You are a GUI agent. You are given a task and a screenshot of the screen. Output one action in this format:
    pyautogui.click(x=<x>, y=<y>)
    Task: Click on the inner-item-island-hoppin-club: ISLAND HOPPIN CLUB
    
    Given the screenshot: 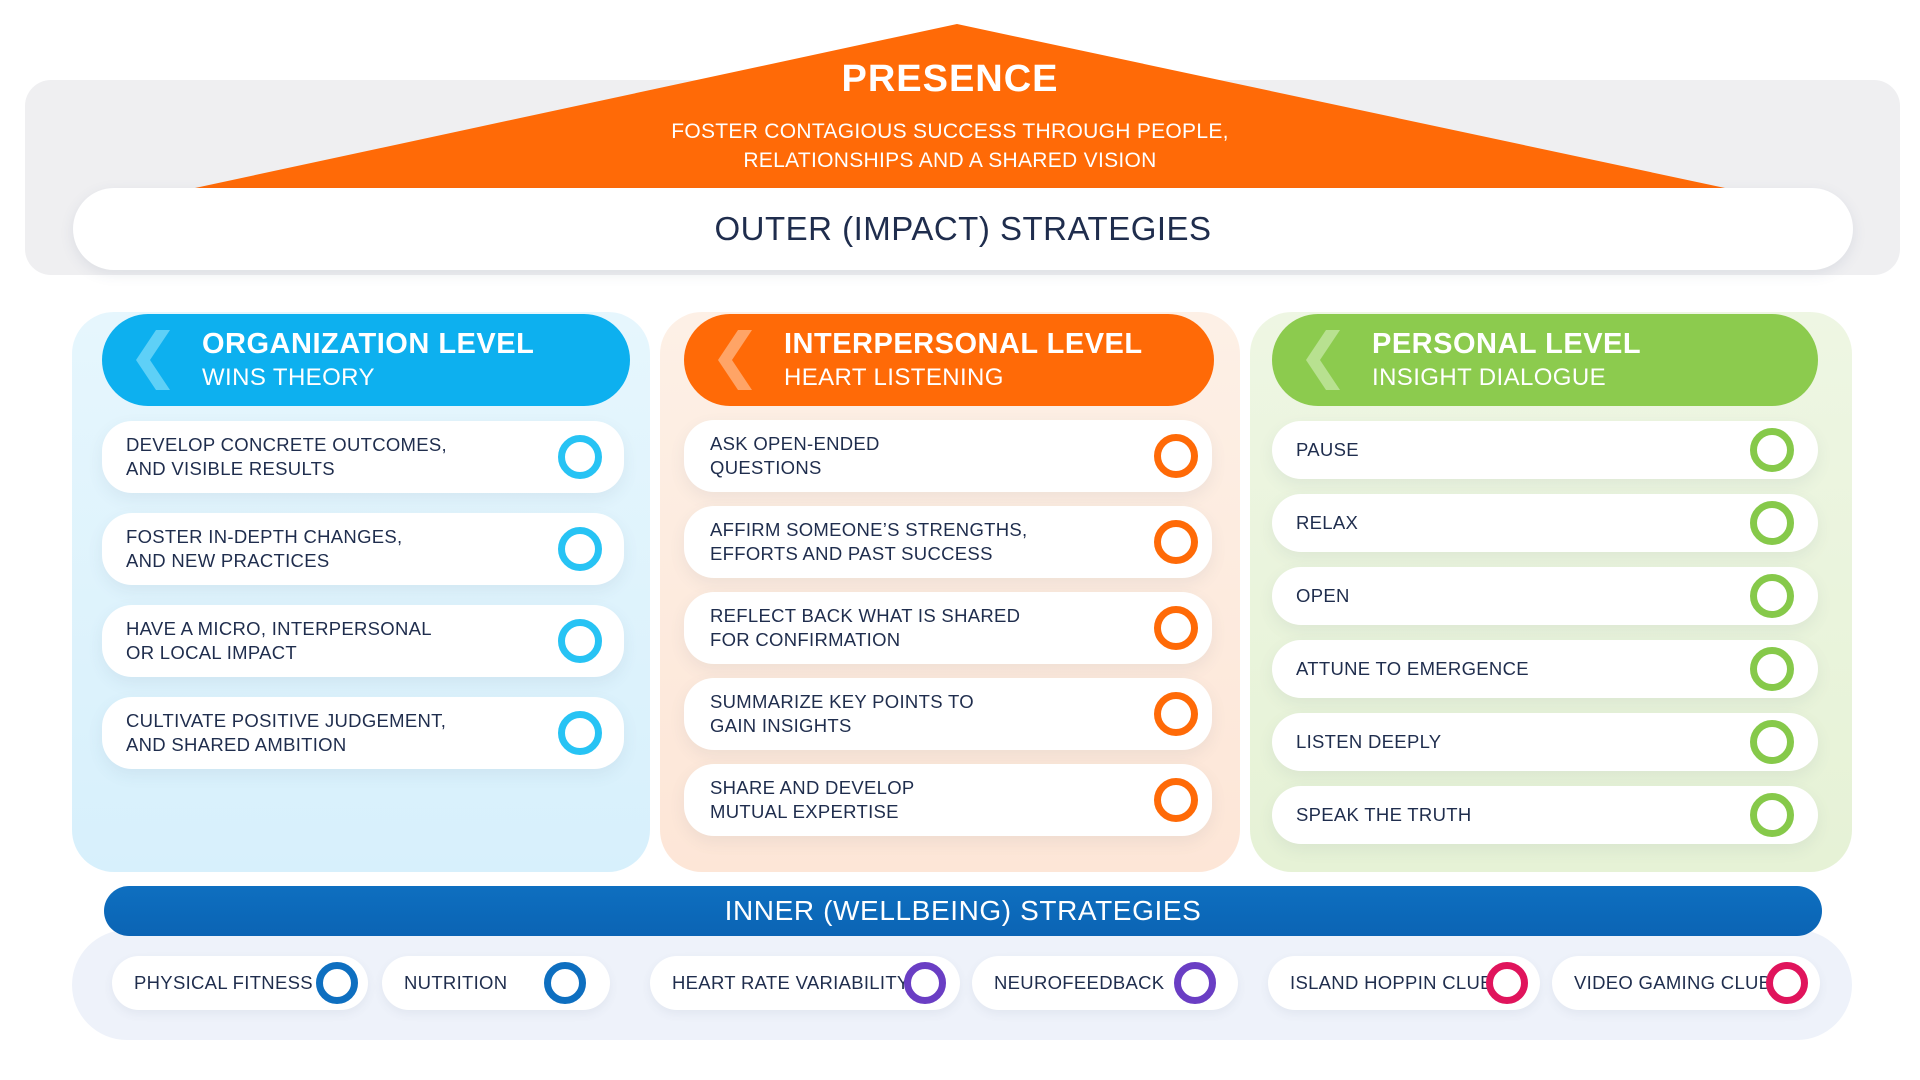 What is the action you would take?
    pyautogui.click(x=1404, y=983)
    